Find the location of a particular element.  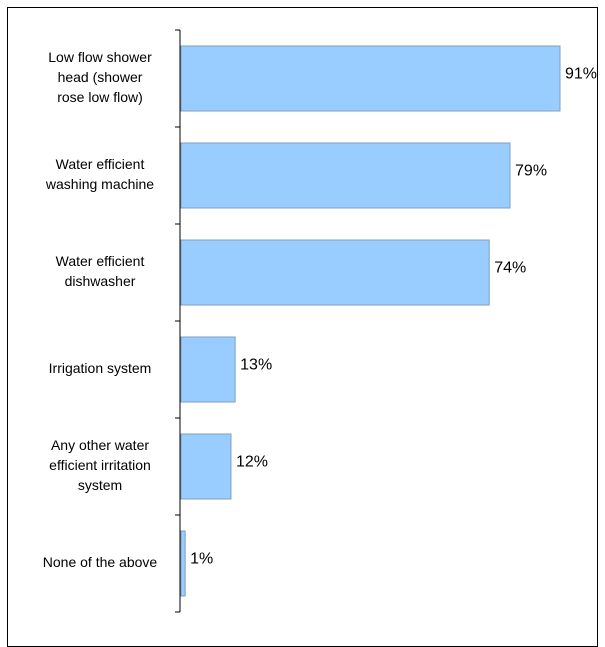

value-label: 79% is located at coordinates (531, 171).